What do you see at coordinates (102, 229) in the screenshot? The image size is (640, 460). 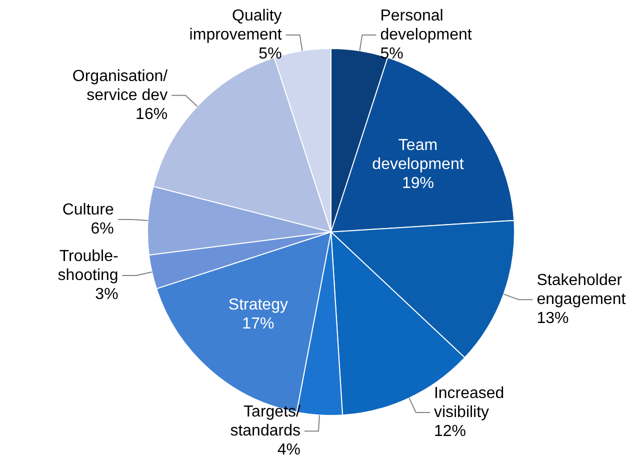 I see `data-label: 6%` at bounding box center [102, 229].